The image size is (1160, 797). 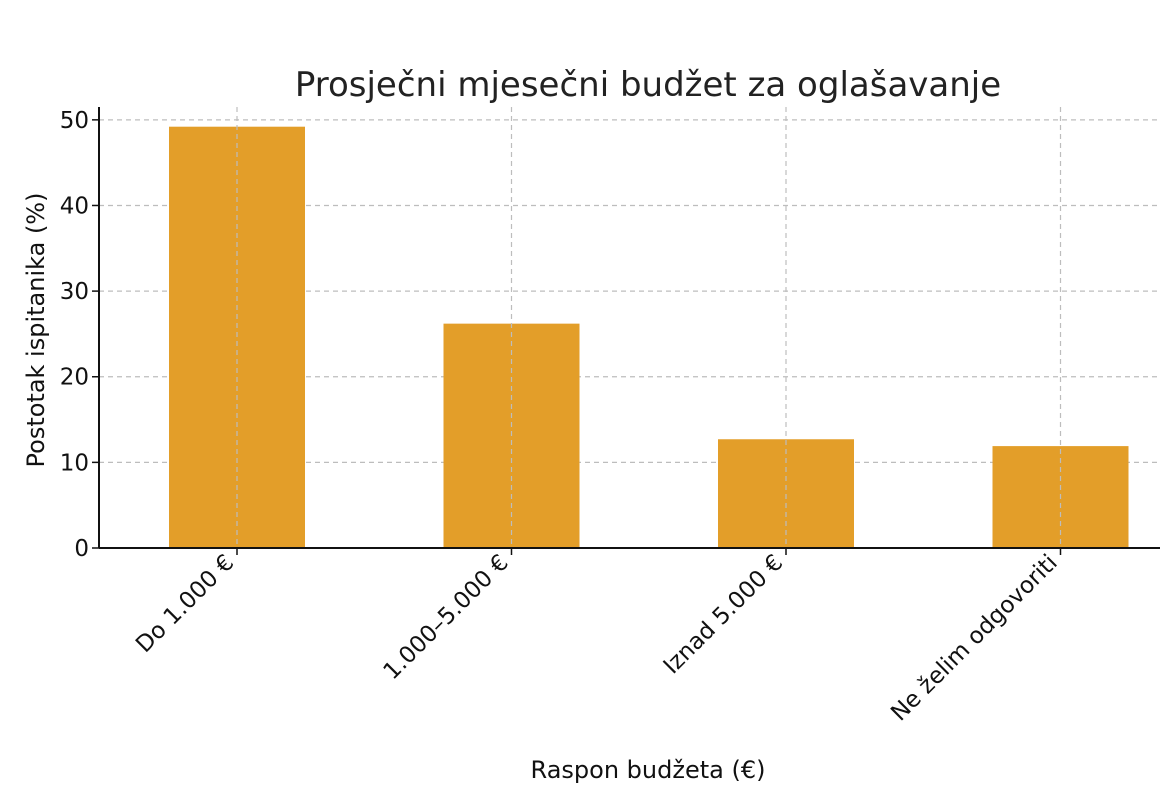 I want to click on bar, so click(x=786, y=493).